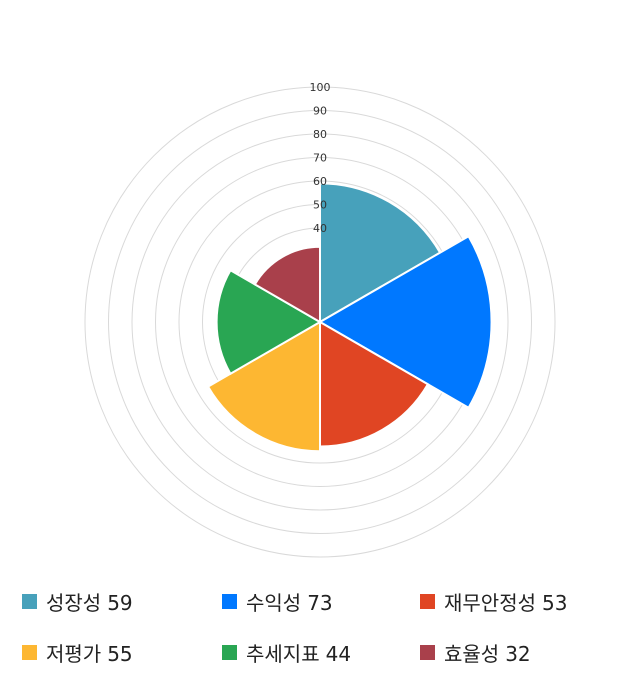 This screenshot has width=640, height=700. Describe the element at coordinates (490, 603) in the screenshot. I see `legend-label: 재무안정성` at that location.